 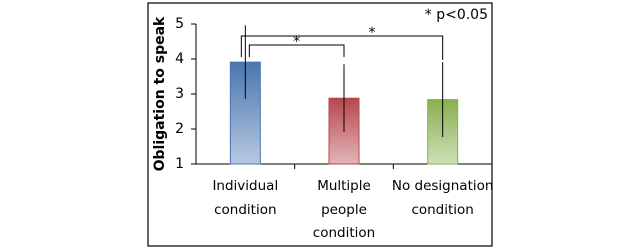 What do you see at coordinates (245, 198) in the screenshot?
I see `x-tick-label: Individual condition` at bounding box center [245, 198].